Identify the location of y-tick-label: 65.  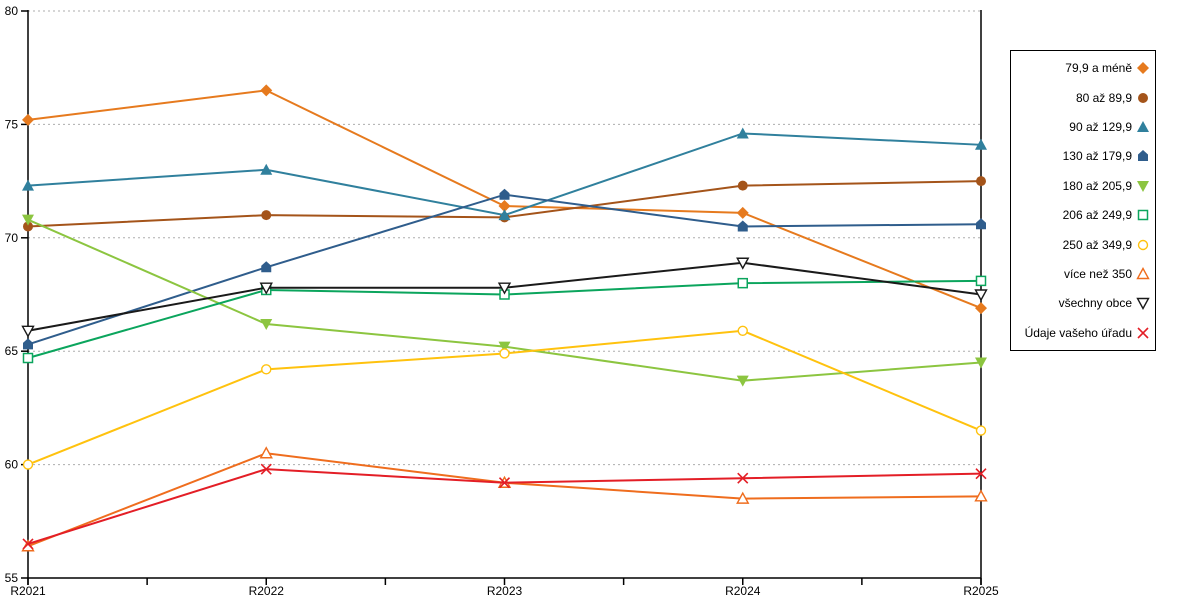
(12, 351).